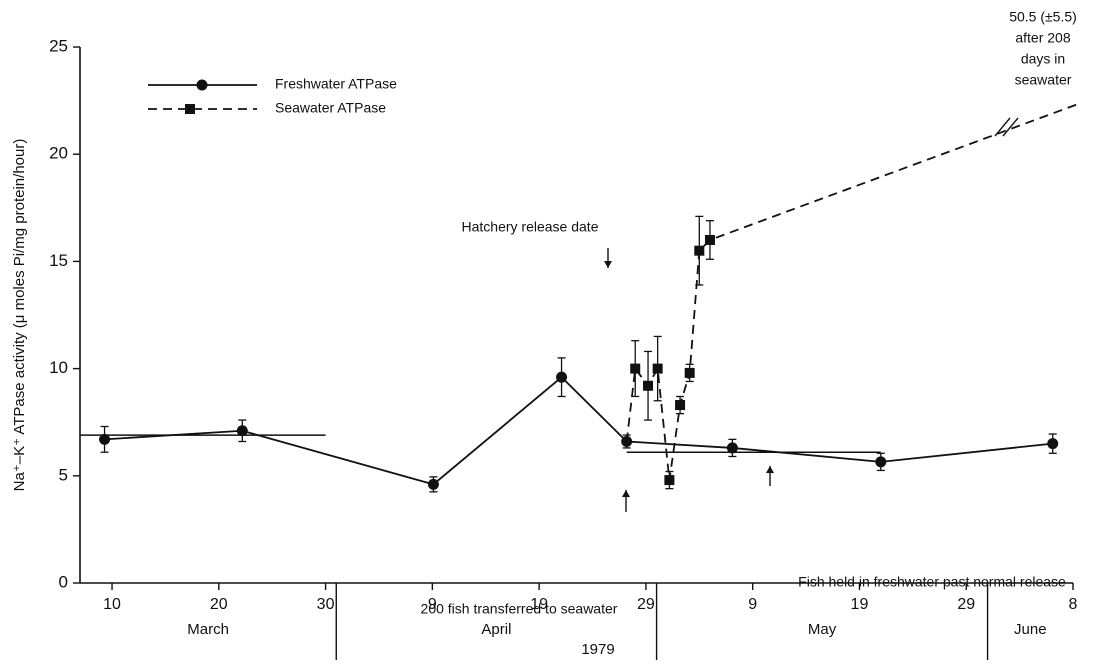 The width and height of the screenshot is (1108, 664). Describe the element at coordinates (597, 649) in the screenshot. I see `x-axis-label: 1979` at that location.